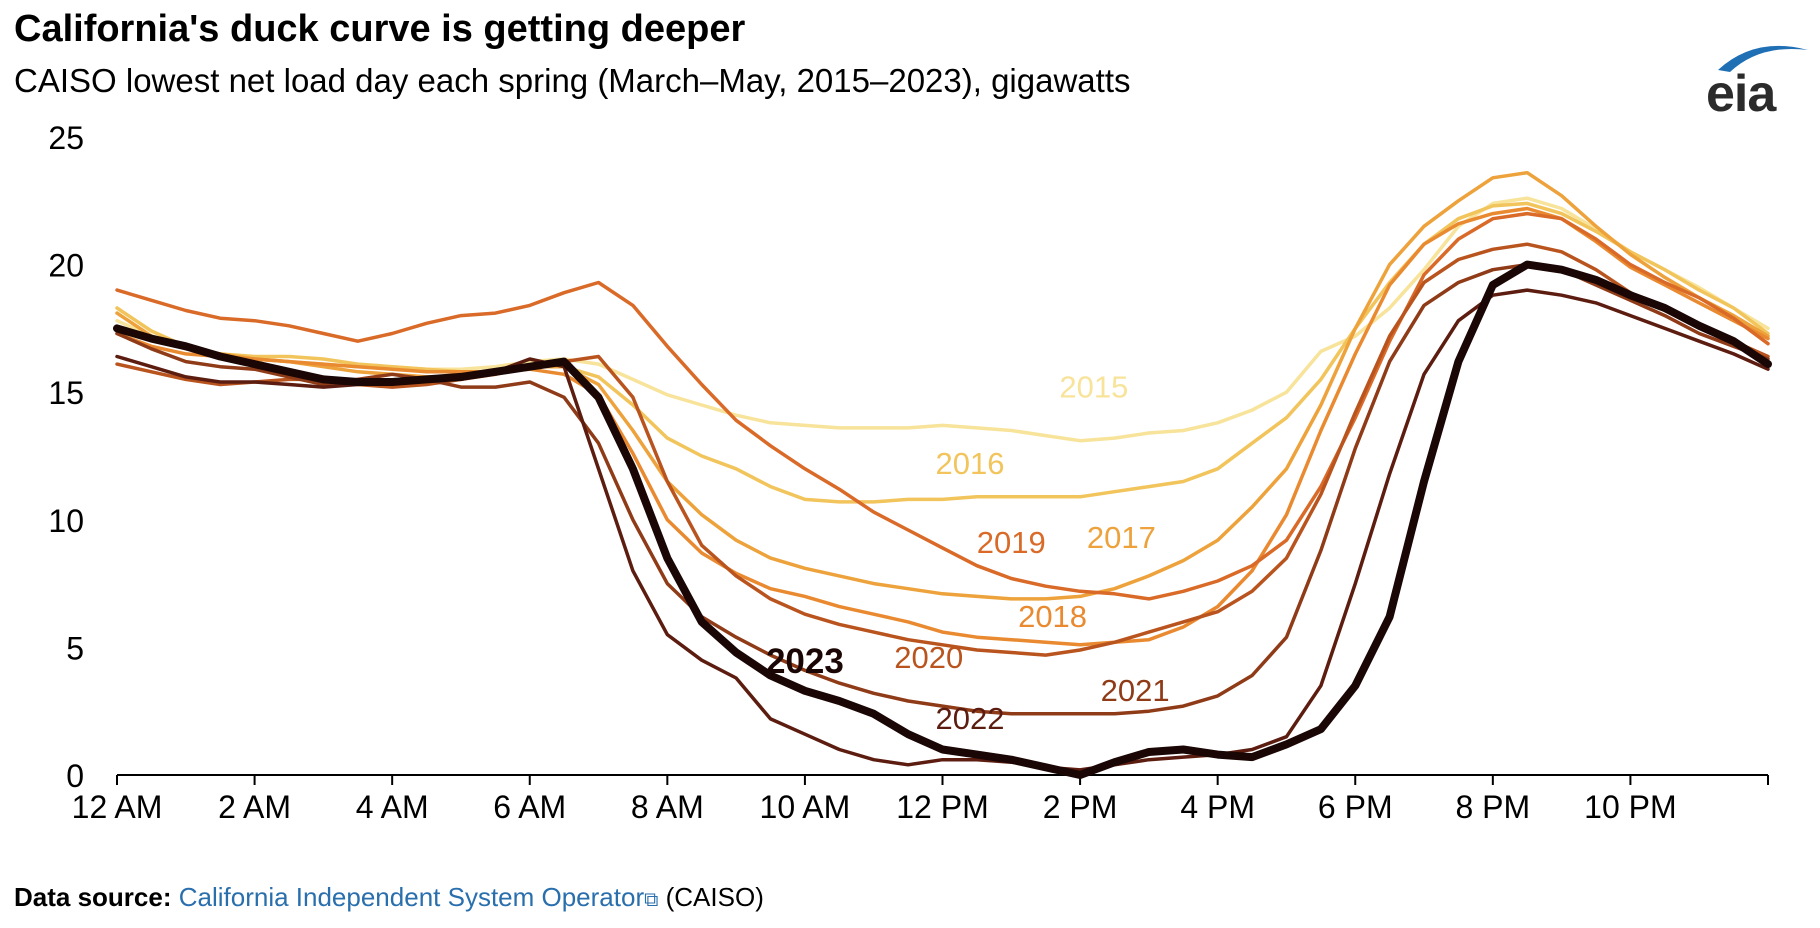  I want to click on x-tick-label: 6 PM, so click(1355, 807).